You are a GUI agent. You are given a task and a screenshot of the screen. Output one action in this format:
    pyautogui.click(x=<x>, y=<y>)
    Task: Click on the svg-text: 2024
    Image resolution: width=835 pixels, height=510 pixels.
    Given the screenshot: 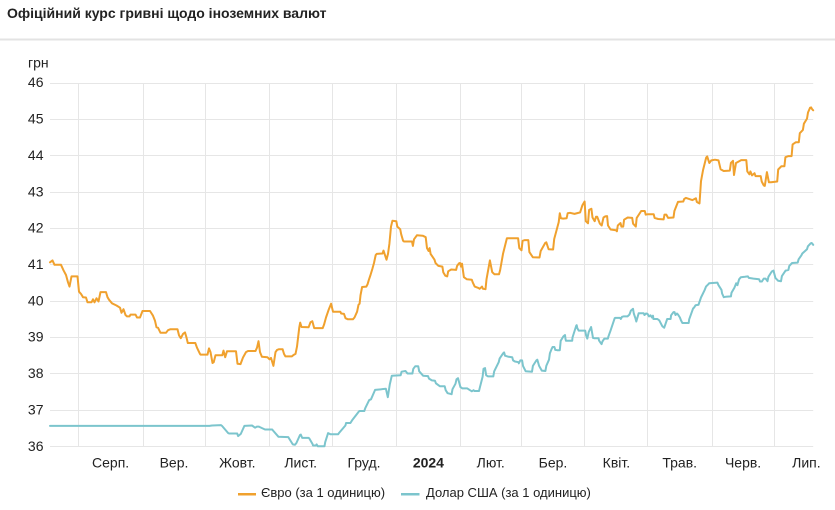 What is the action you would take?
    pyautogui.click(x=428, y=463)
    